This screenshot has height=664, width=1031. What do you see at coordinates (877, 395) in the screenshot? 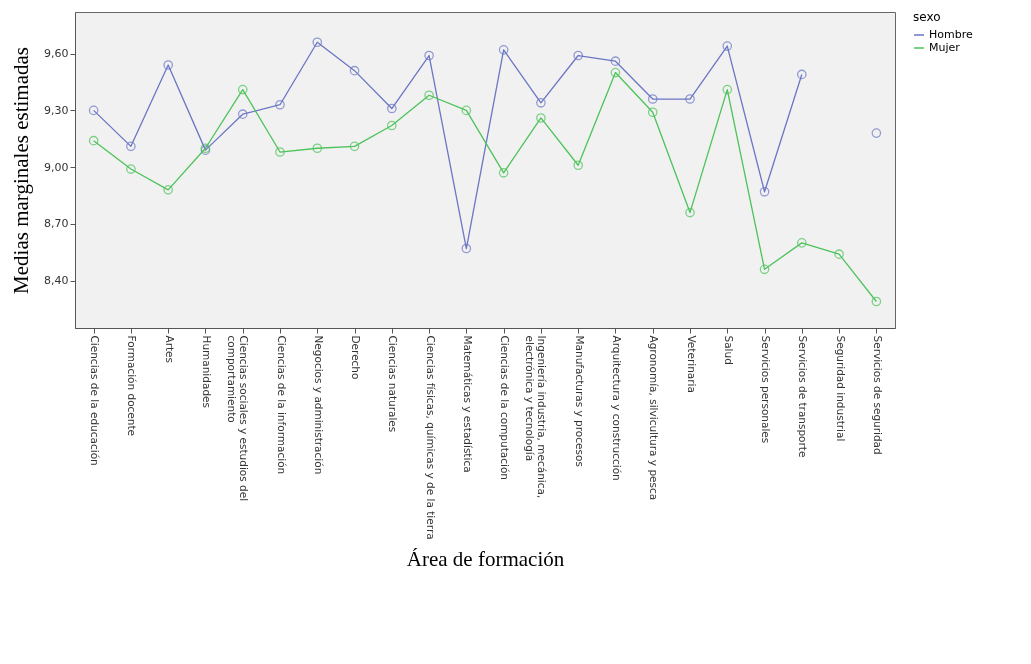
I see `x-tick-label: Servicios de seguridad` at bounding box center [877, 395].